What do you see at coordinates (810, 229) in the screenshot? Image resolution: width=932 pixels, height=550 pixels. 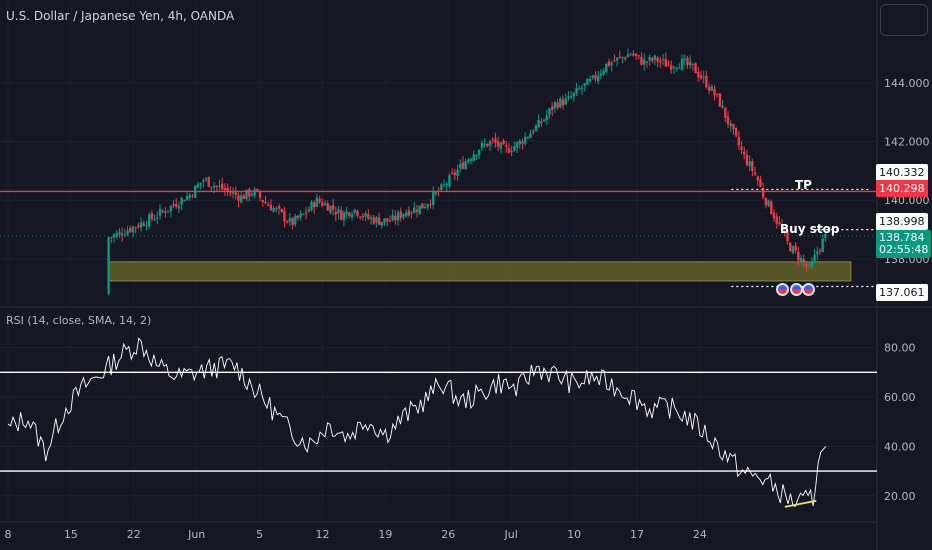 I see `buy-stop-label: Buy stop` at bounding box center [810, 229].